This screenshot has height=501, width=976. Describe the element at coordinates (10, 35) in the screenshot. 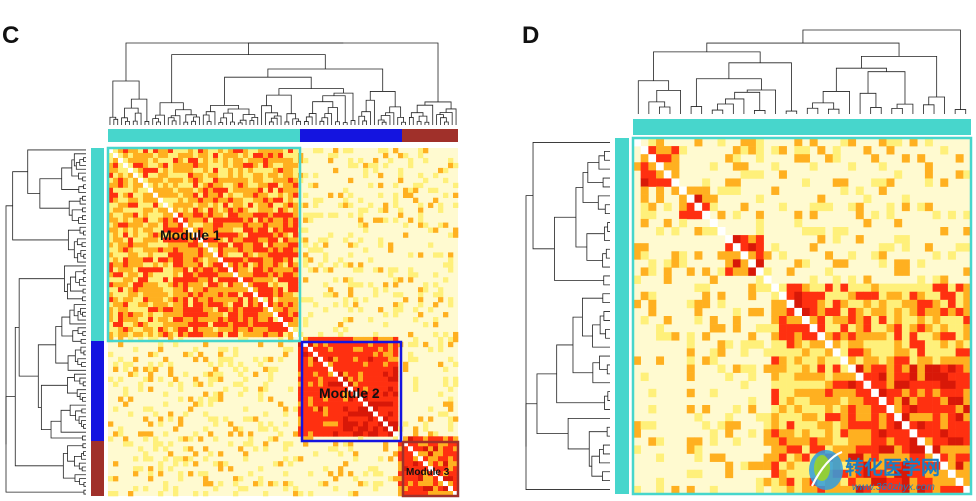

I see `panel-c-letter: C` at that location.